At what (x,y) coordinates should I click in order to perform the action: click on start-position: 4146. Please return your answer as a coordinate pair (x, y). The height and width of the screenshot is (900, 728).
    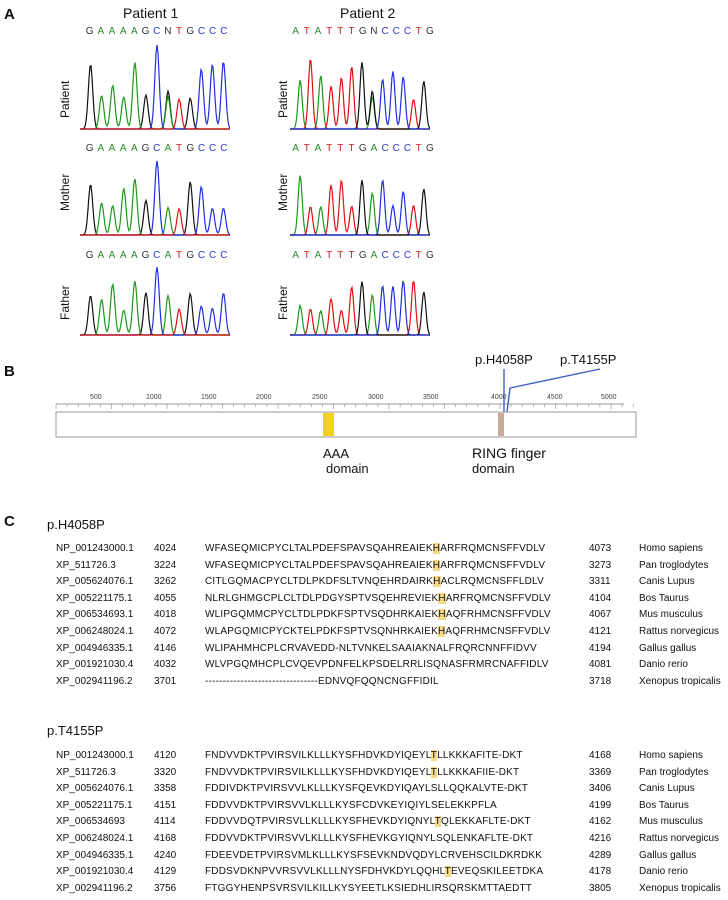
    Looking at the image, I should click on (165, 648).